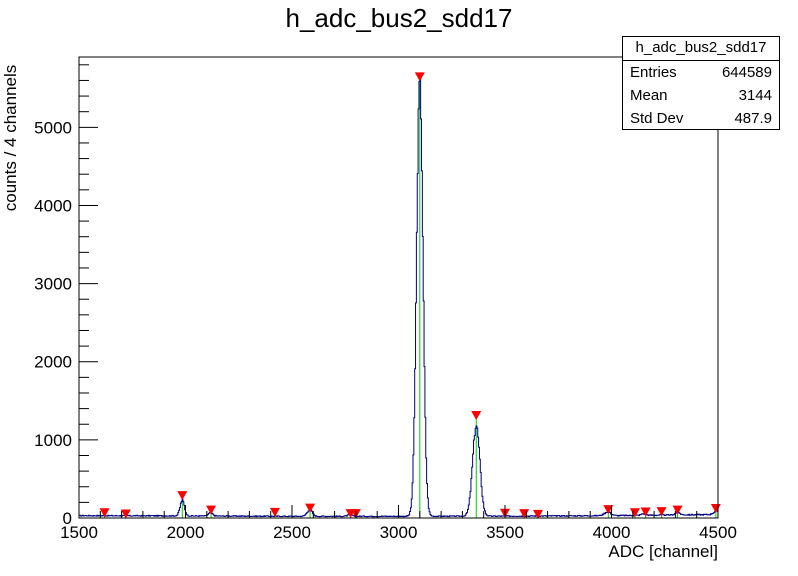  I want to click on stats-mean-value: 3144, so click(755, 95).